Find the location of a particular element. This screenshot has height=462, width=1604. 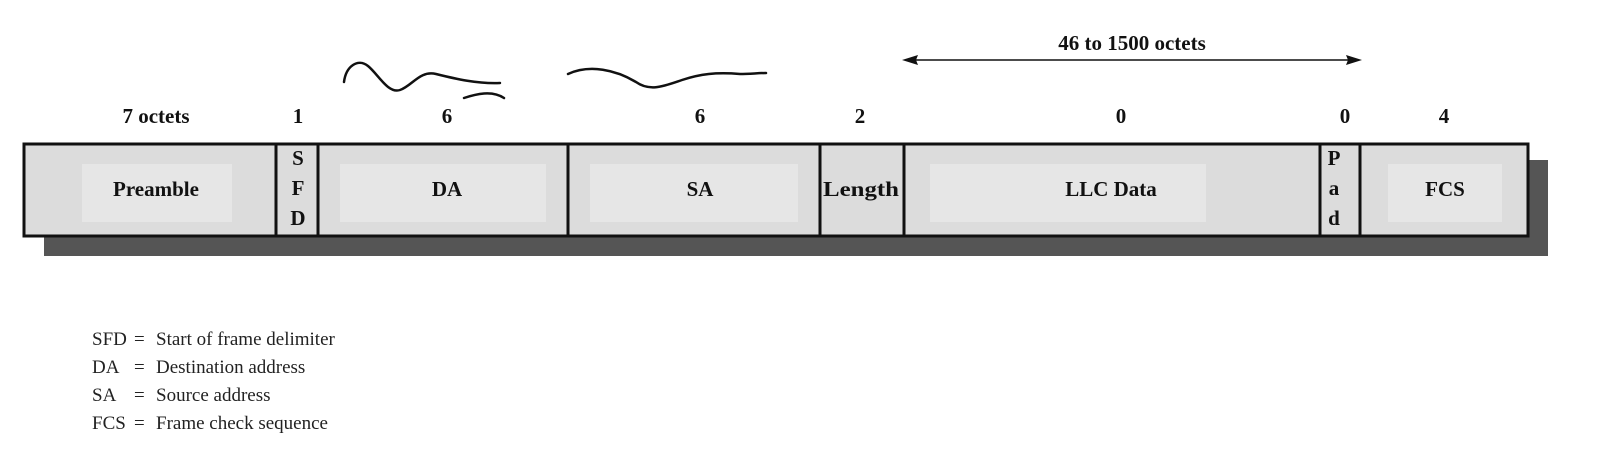

legend-row-sa: SA = Source address is located at coordinates (213, 396).